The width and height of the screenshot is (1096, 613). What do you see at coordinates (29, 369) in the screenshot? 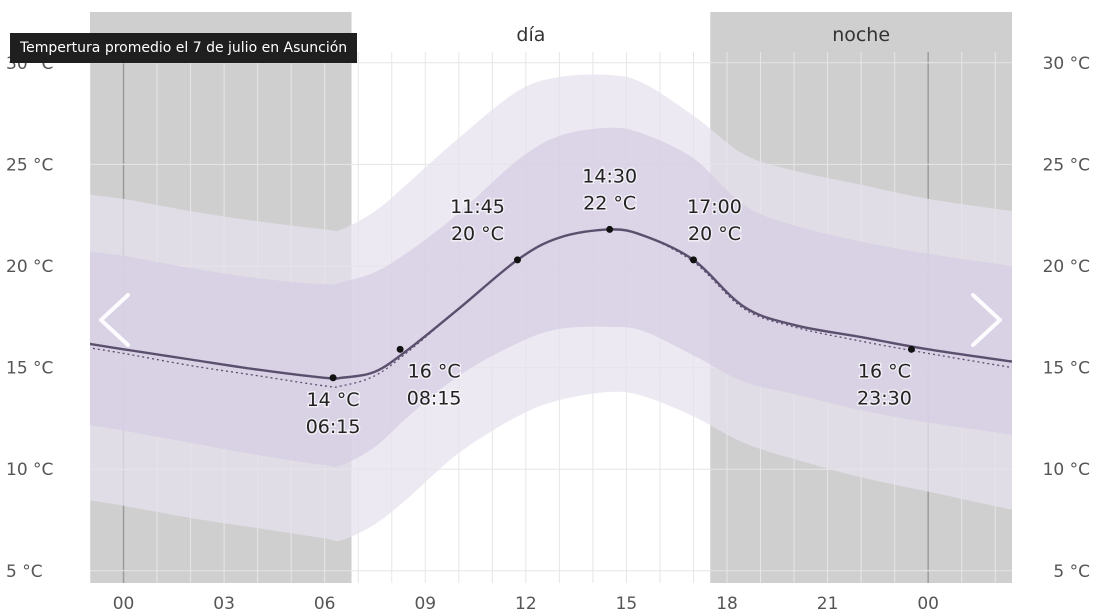
I see `y-tick-label-left: 15 °C` at bounding box center [29, 369].